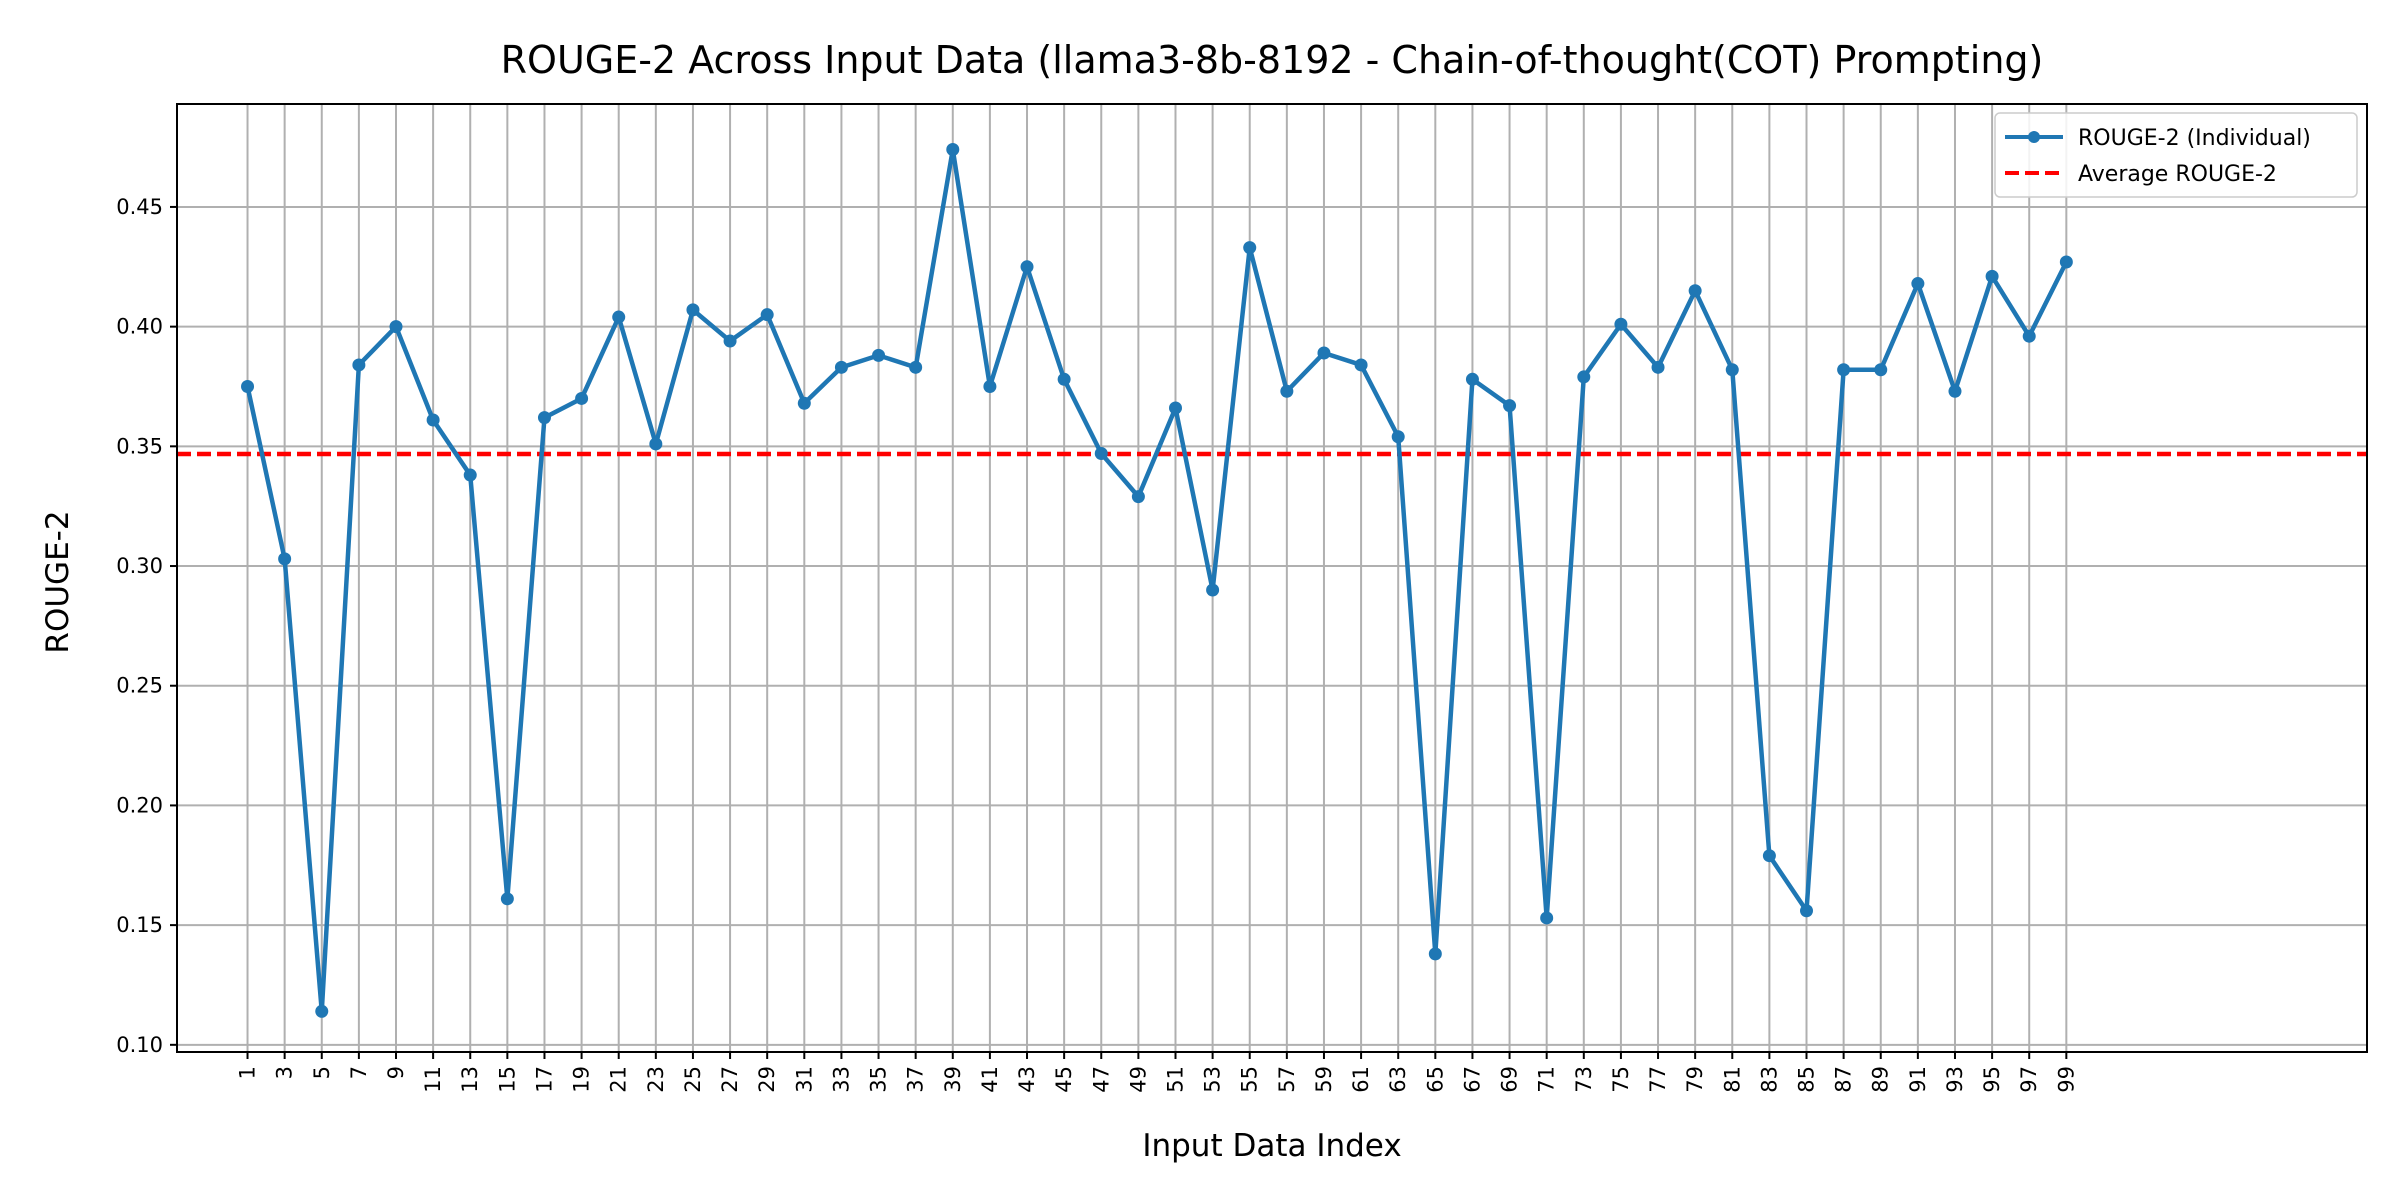 The image size is (2400, 1200). Describe the element at coordinates (2034, 137) in the screenshot. I see `legend-marker-individual` at that location.